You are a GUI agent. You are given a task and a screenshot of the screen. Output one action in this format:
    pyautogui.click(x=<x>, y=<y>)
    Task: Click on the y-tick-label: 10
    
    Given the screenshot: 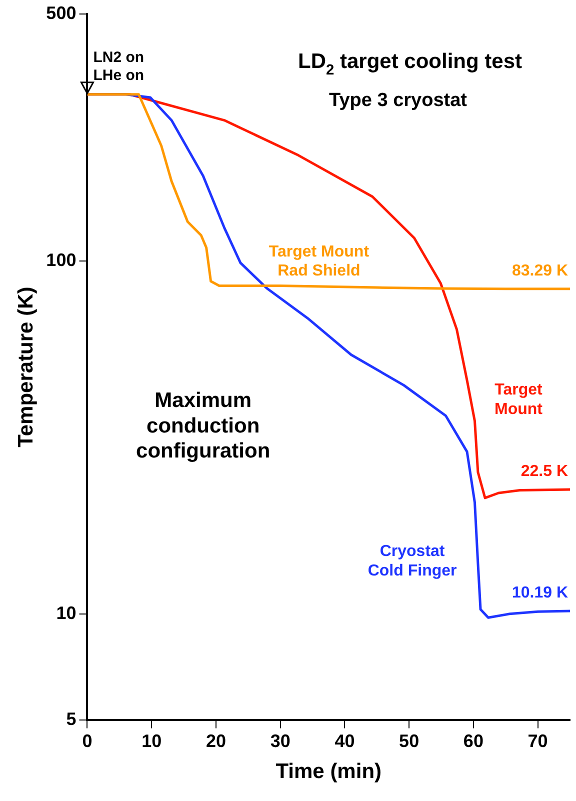 What is the action you would take?
    pyautogui.click(x=66, y=612)
    